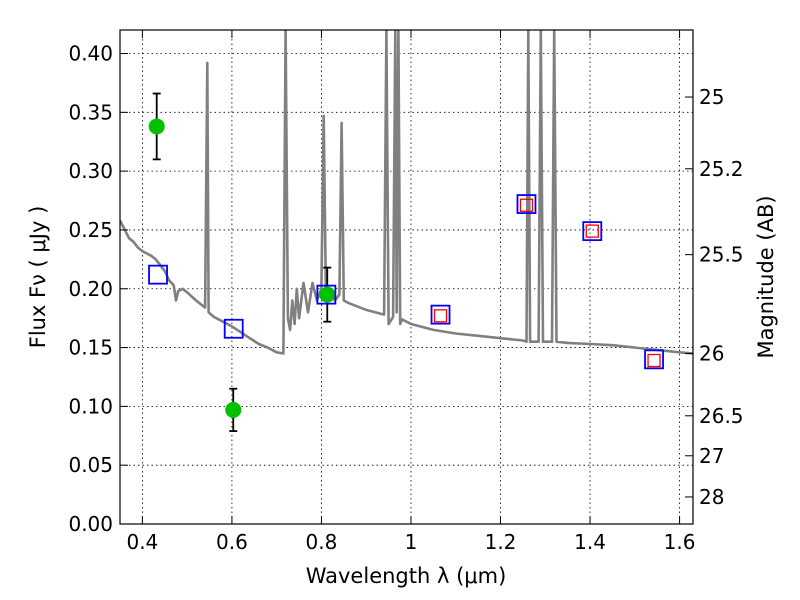  What do you see at coordinates (711, 353) in the screenshot?
I see `magnitude-tick-label: 26` at bounding box center [711, 353].